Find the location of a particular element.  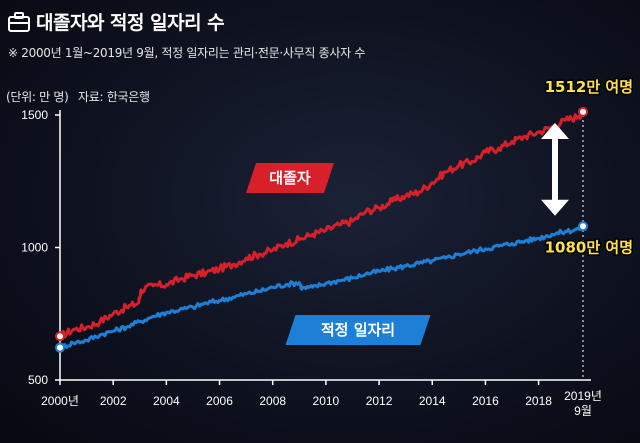

title-row: 대졸자와 적정 일자리 수 is located at coordinates (116, 21).